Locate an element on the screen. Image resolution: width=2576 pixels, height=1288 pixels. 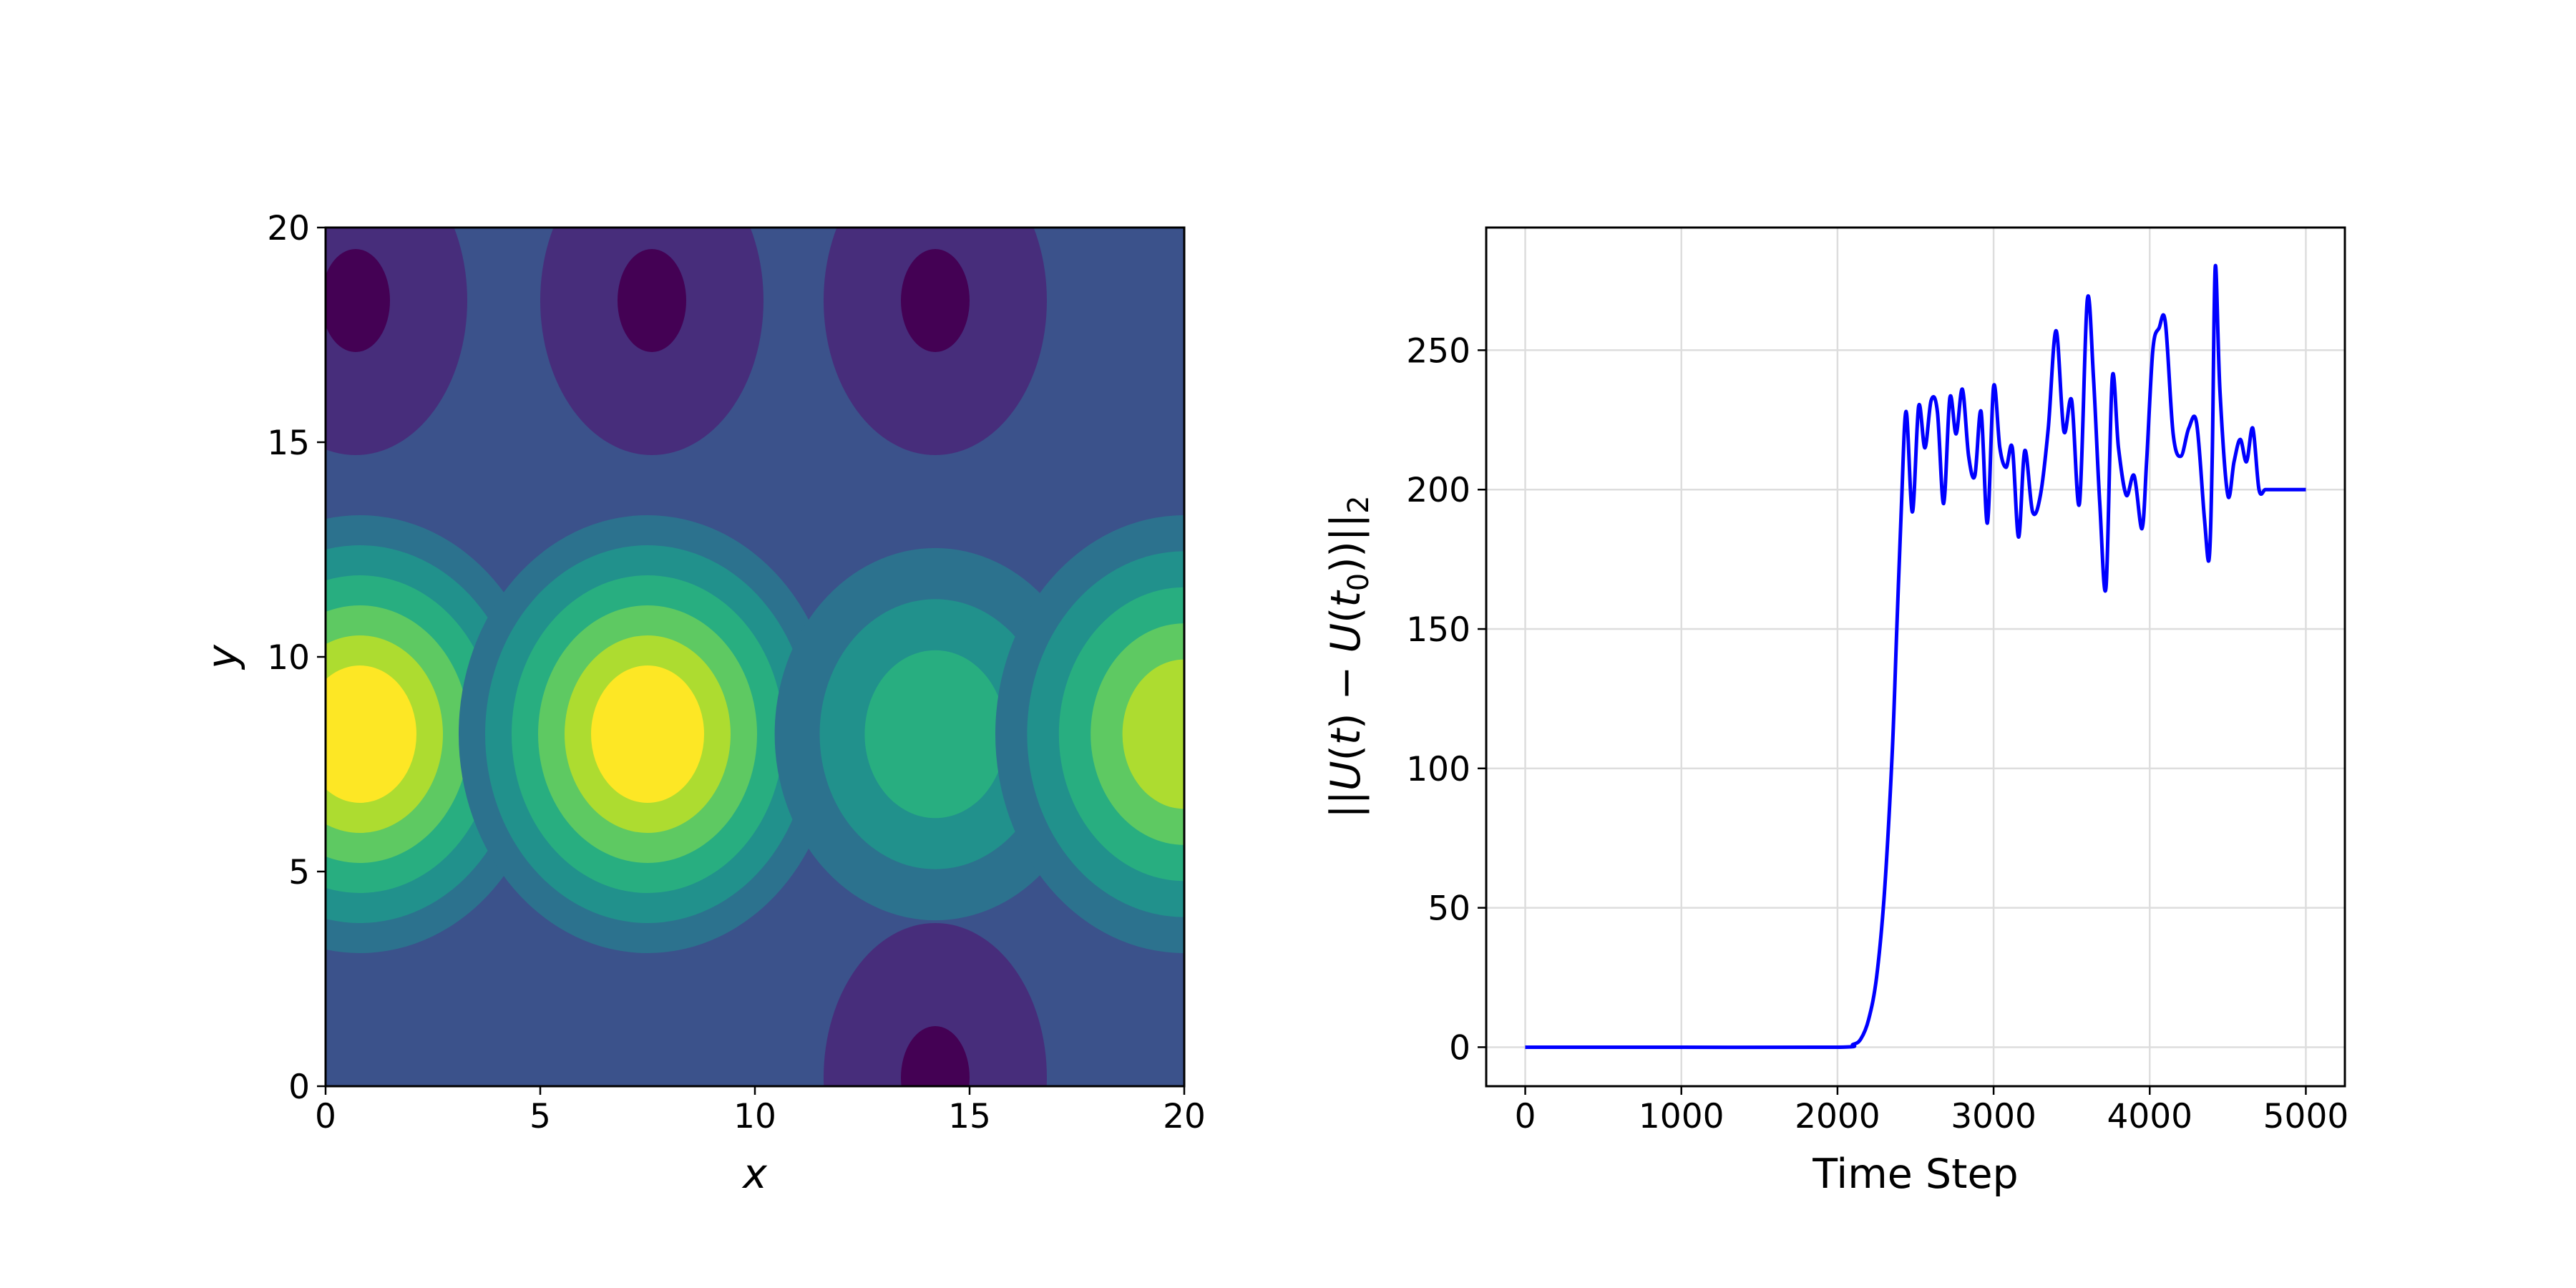
x-tick-label: 3000 is located at coordinates (1993, 1116).